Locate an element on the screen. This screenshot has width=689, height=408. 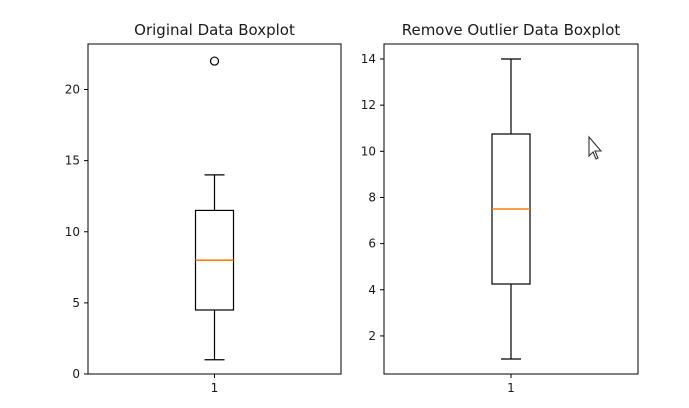
y-tick-label: 0 is located at coordinates (76, 374).